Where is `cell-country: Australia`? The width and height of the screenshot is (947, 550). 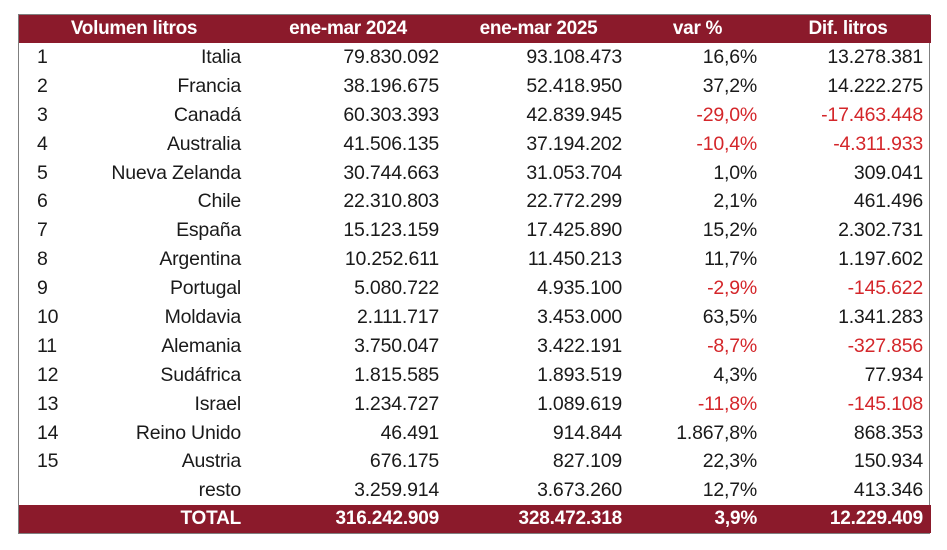 cell-country: Australia is located at coordinates (204, 143).